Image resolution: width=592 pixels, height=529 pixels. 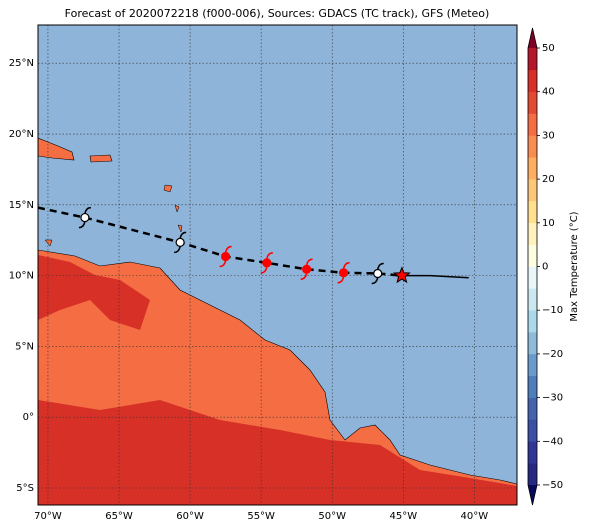 I want to click on islands, so click(x=113, y=215).